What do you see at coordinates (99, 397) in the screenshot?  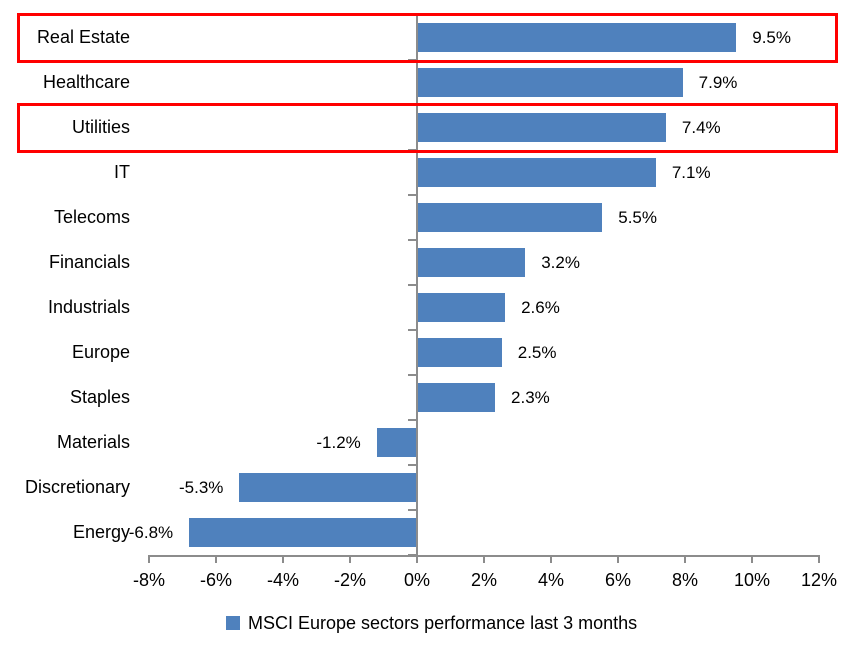 I see `category-label: Staples` at bounding box center [99, 397].